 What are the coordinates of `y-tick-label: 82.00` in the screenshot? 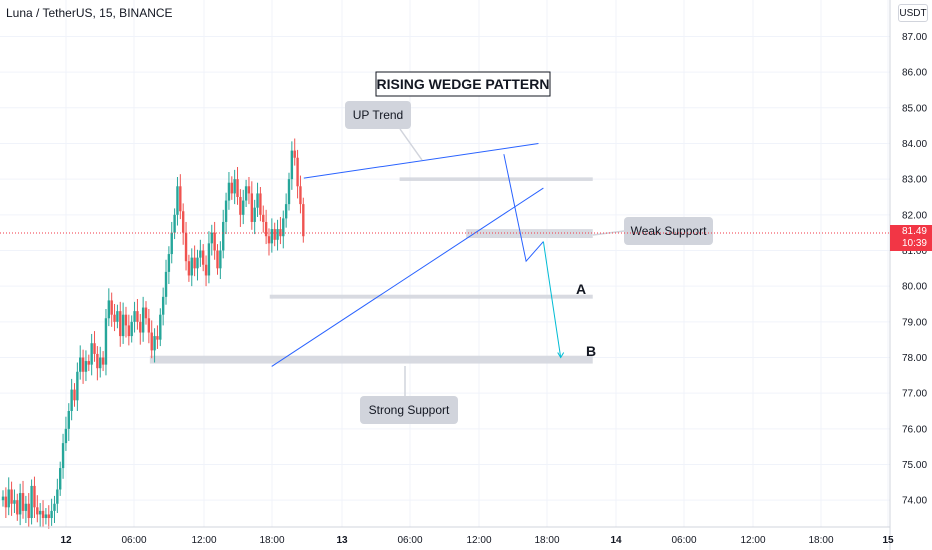 It's located at (914, 215).